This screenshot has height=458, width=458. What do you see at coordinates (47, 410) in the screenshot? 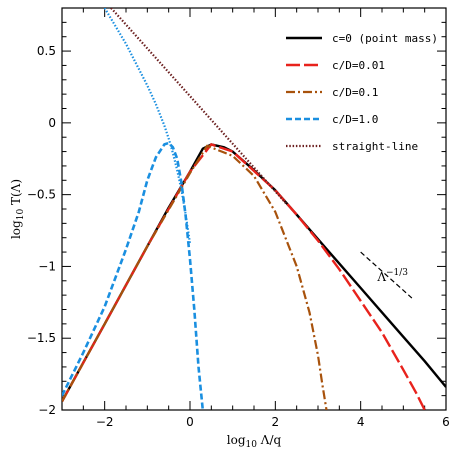
I see `y-tick-label: −2` at bounding box center [47, 410].